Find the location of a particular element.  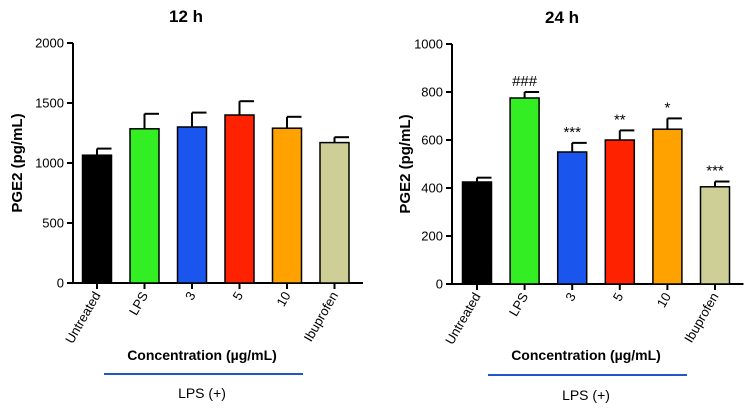

significance-label: ### is located at coordinates (525, 81).